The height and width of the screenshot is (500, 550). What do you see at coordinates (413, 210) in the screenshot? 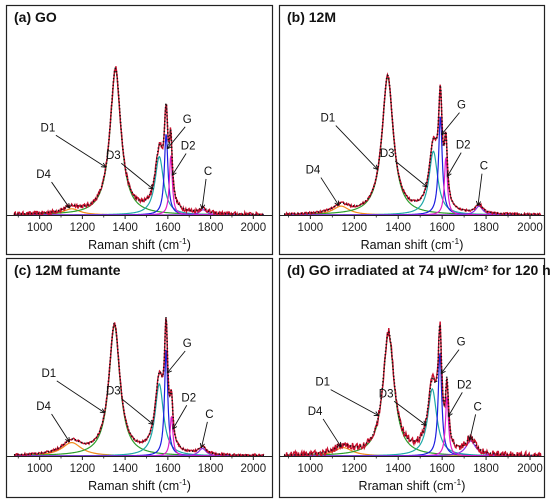
I see `peak-c` at bounding box center [413, 210].